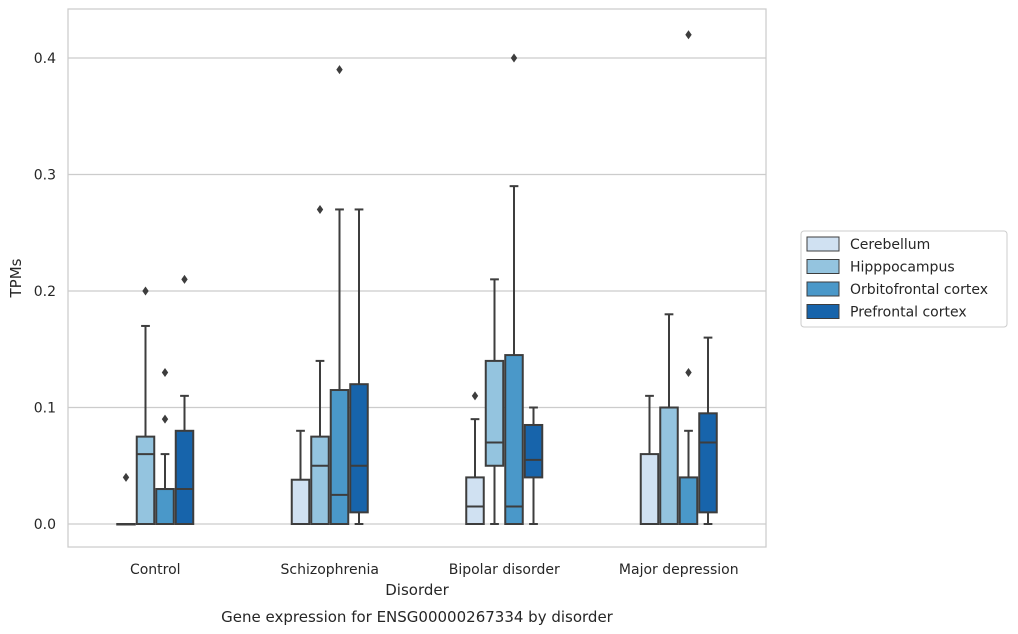 The height and width of the screenshot is (634, 1018). Describe the element at coordinates (902, 268) in the screenshot. I see `legend-label: Hipppocampus` at that location.